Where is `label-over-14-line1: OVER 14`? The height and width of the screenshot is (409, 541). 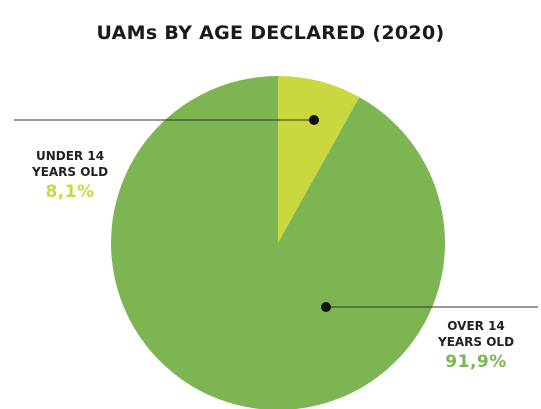 label-over-14-line1: OVER 14 is located at coordinates (476, 326).